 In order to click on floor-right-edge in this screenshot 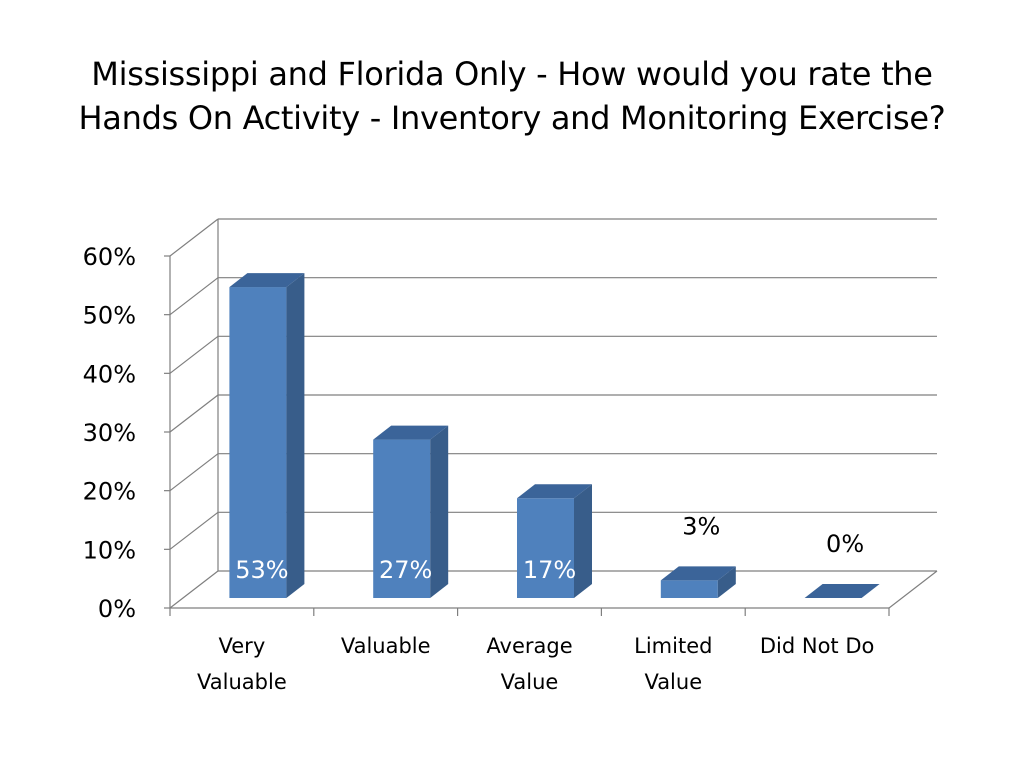, I will do `click(913, 589)`.